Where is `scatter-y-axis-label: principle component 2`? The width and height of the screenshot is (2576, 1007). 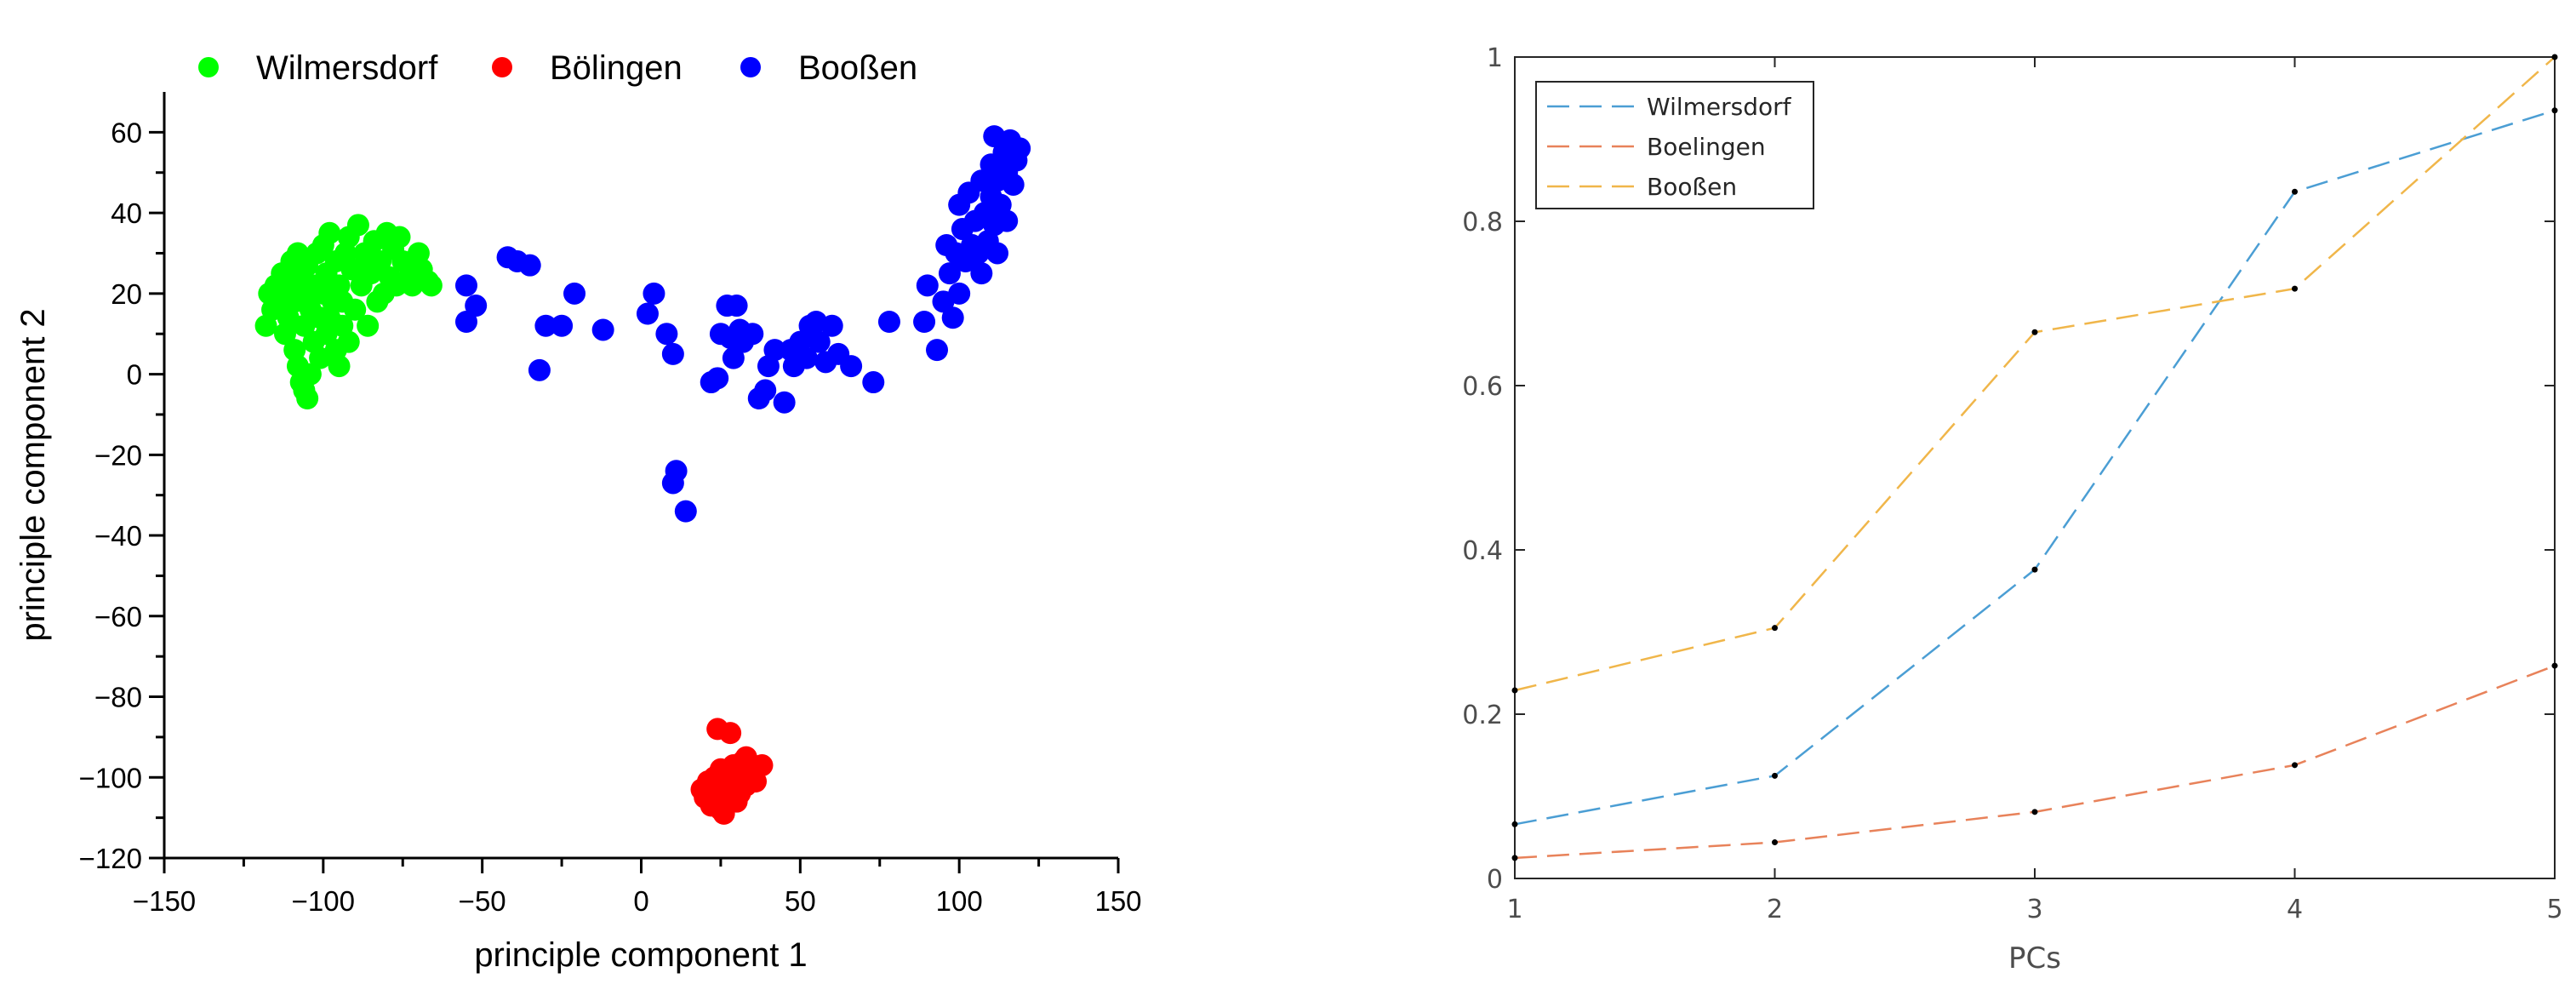 scatter-y-axis-label: principle component 2 is located at coordinates (33, 475).